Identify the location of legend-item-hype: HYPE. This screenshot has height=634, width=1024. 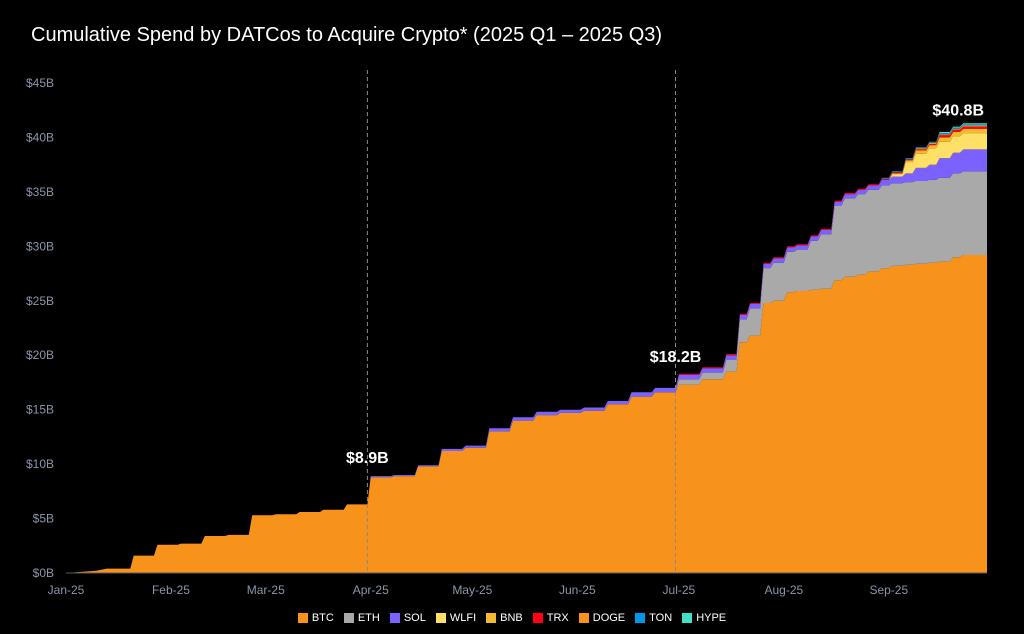
(704, 618).